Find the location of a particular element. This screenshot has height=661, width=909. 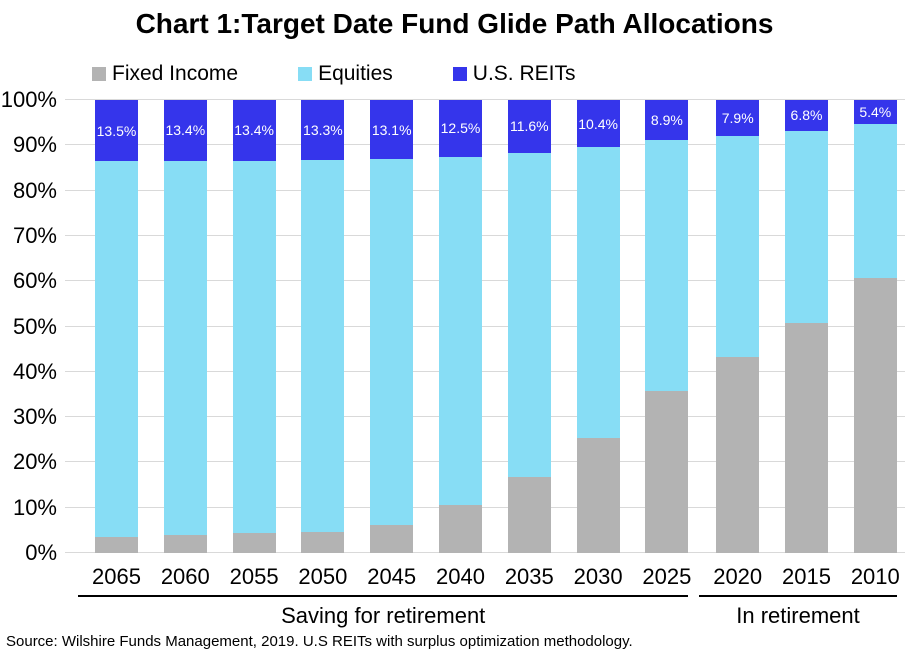

x-axis-label: 2020 is located at coordinates (738, 576).